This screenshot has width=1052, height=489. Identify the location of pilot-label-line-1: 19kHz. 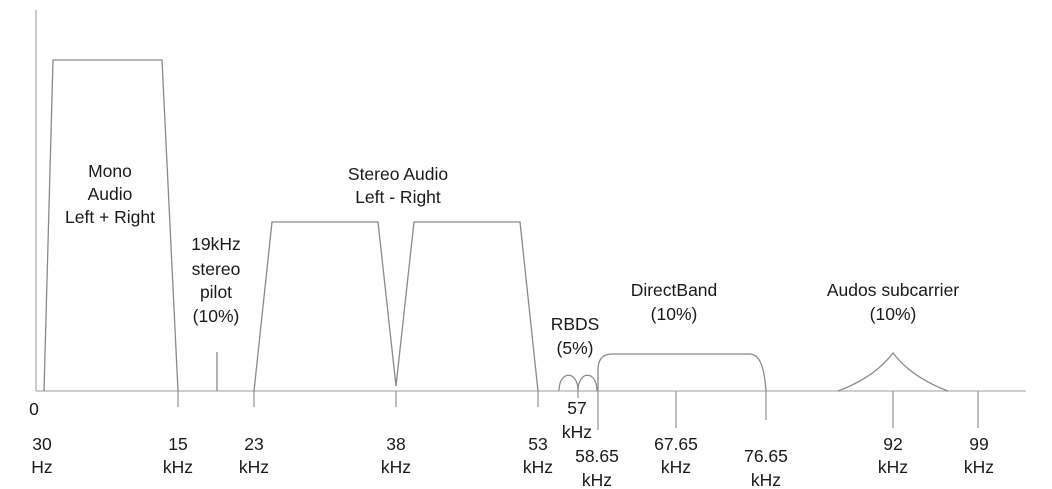
(216, 244).